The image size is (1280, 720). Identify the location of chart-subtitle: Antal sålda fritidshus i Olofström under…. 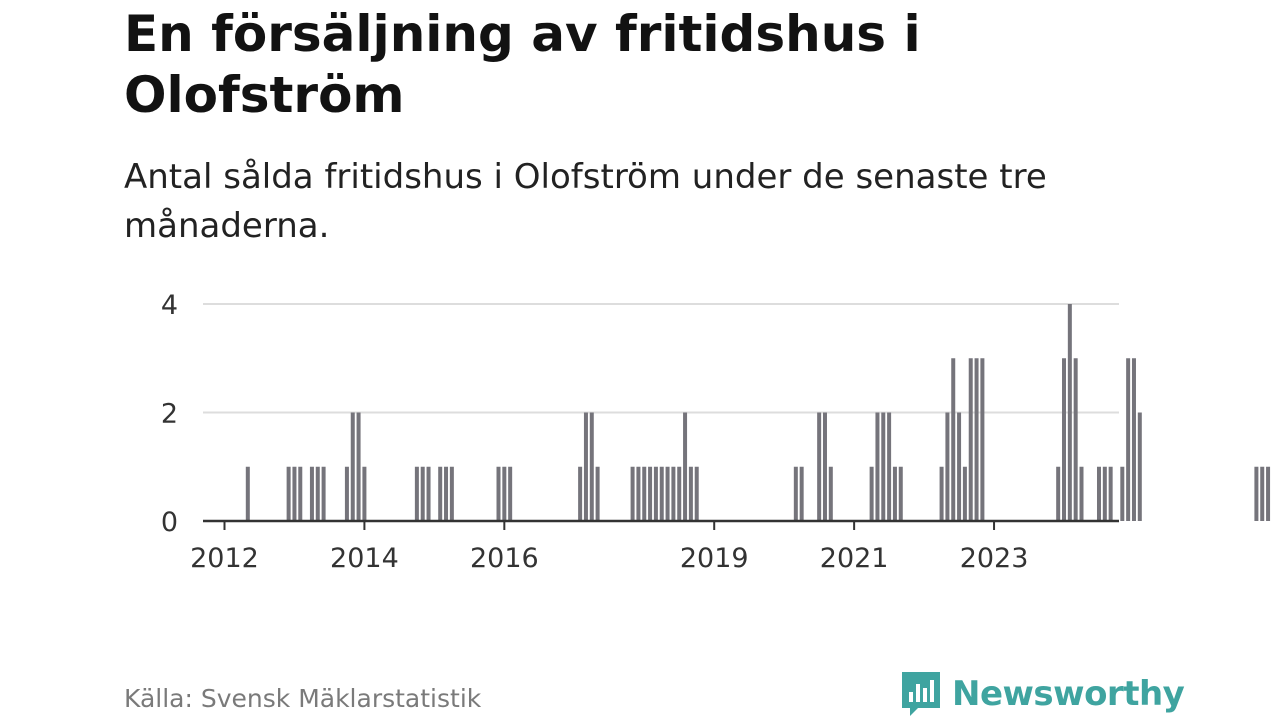
(585, 201).